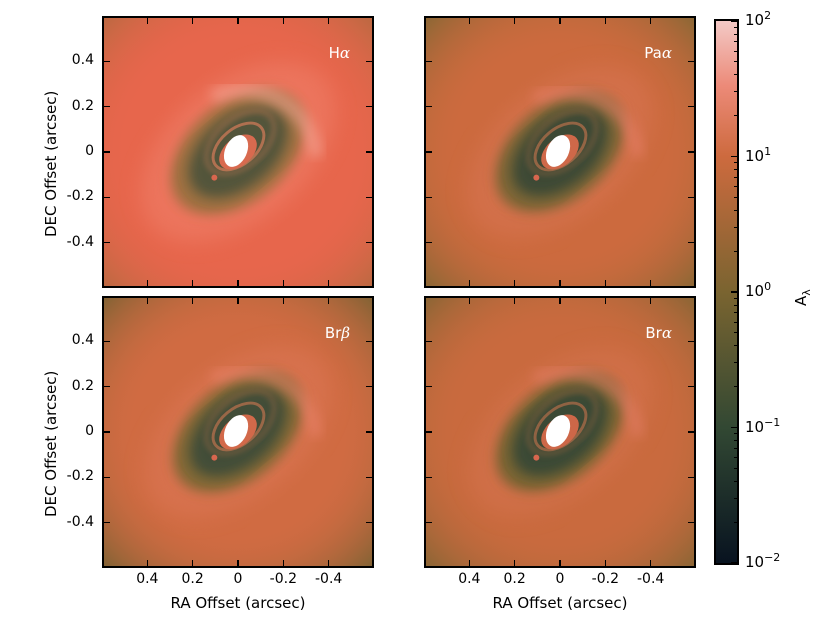  I want to click on panel-label-halpha: Hα, so click(339, 53).